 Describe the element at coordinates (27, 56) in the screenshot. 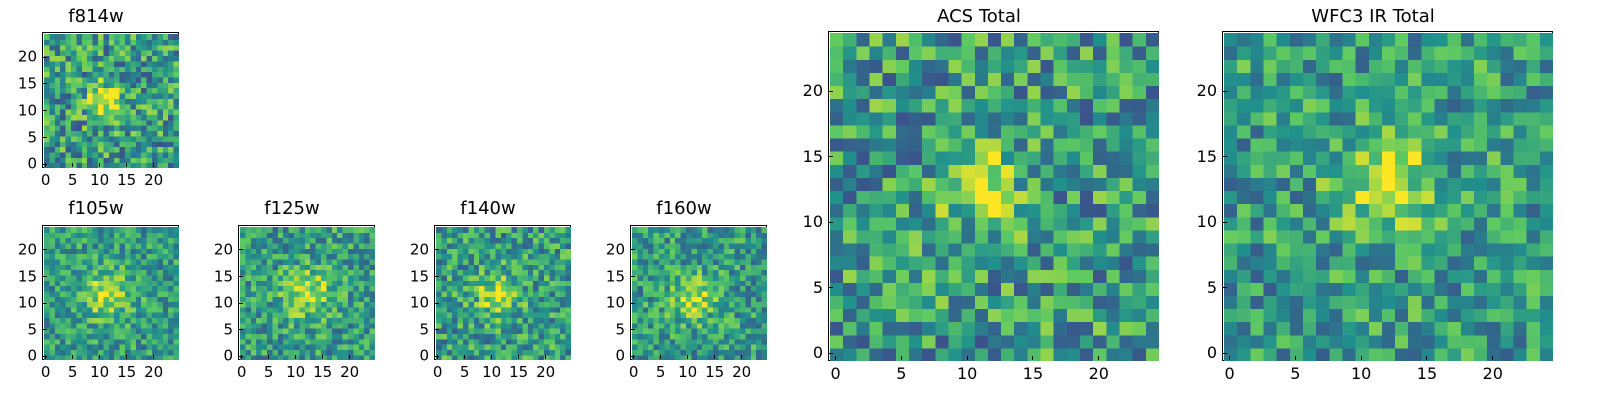

I see `y-tick-label: 20` at that location.